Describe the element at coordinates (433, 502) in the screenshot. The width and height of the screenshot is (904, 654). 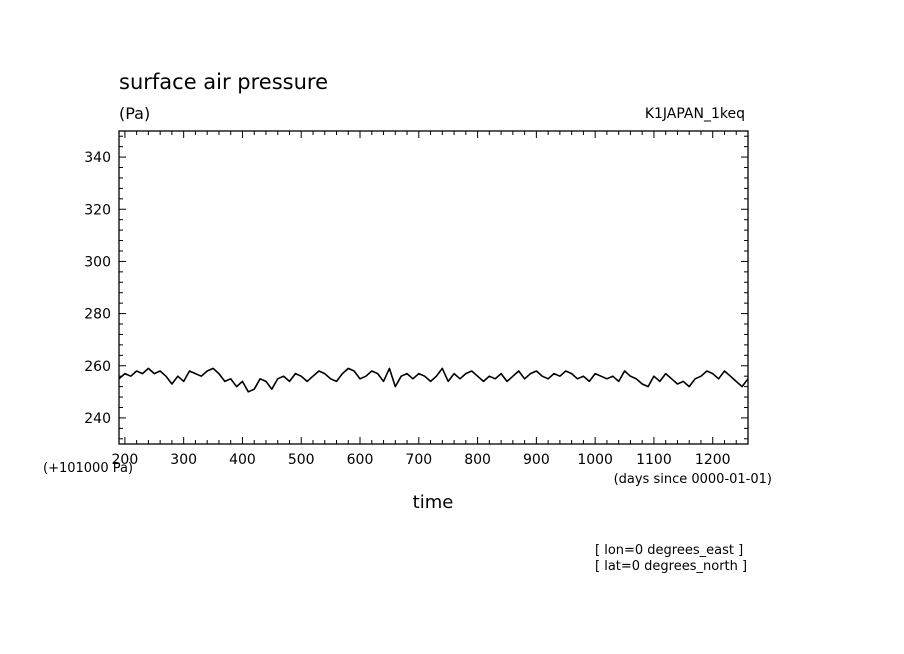
I see `x-axis-label: time` at that location.